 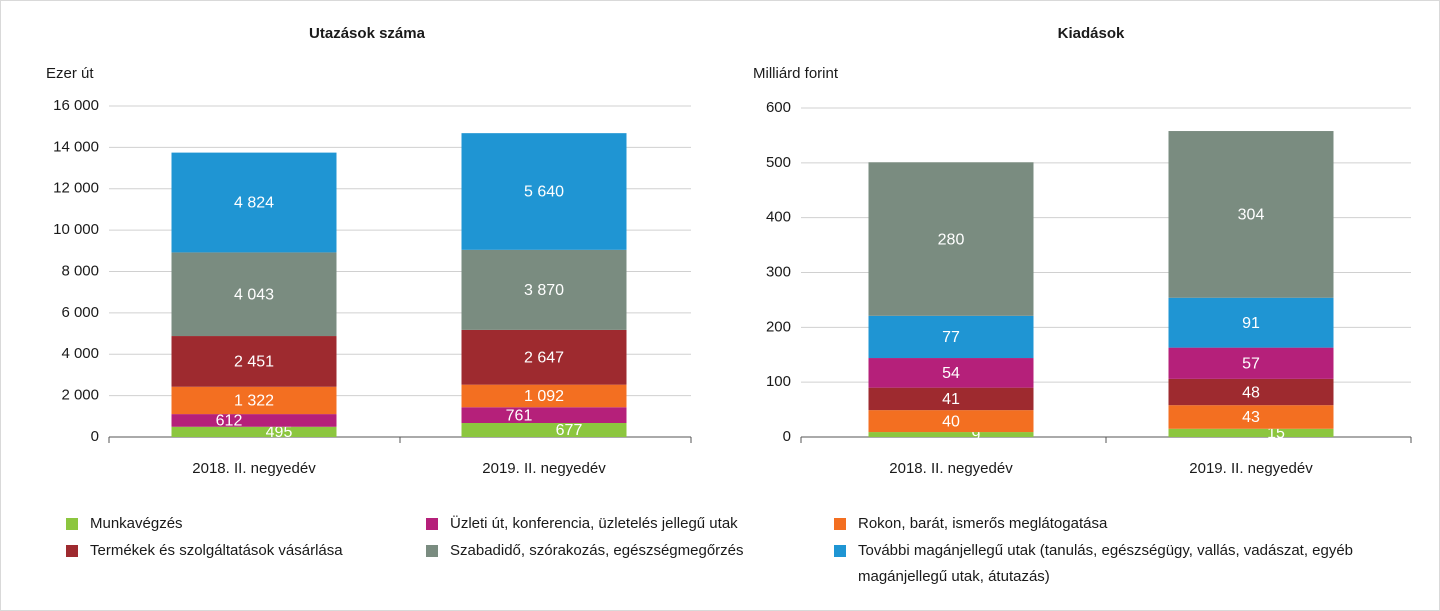 I want to click on data-label: 2 647, so click(x=544, y=357).